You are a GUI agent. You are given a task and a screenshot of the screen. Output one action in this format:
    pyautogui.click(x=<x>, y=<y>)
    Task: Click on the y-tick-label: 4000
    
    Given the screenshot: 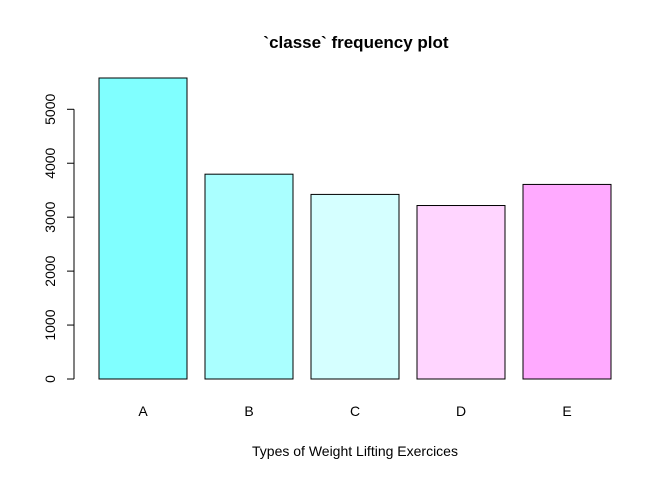 What is the action you would take?
    pyautogui.click(x=50, y=162)
    